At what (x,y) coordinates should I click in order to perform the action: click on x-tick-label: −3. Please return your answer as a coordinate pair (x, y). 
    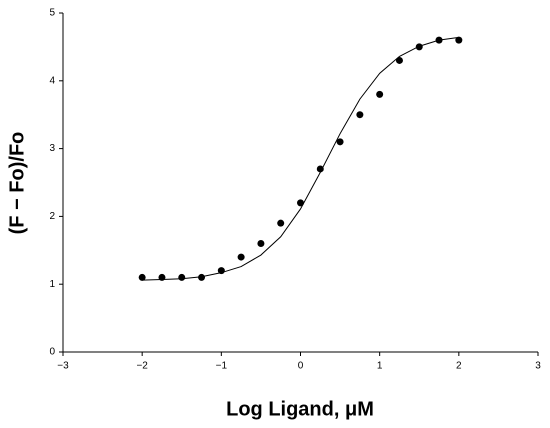
    Looking at the image, I should click on (63, 366).